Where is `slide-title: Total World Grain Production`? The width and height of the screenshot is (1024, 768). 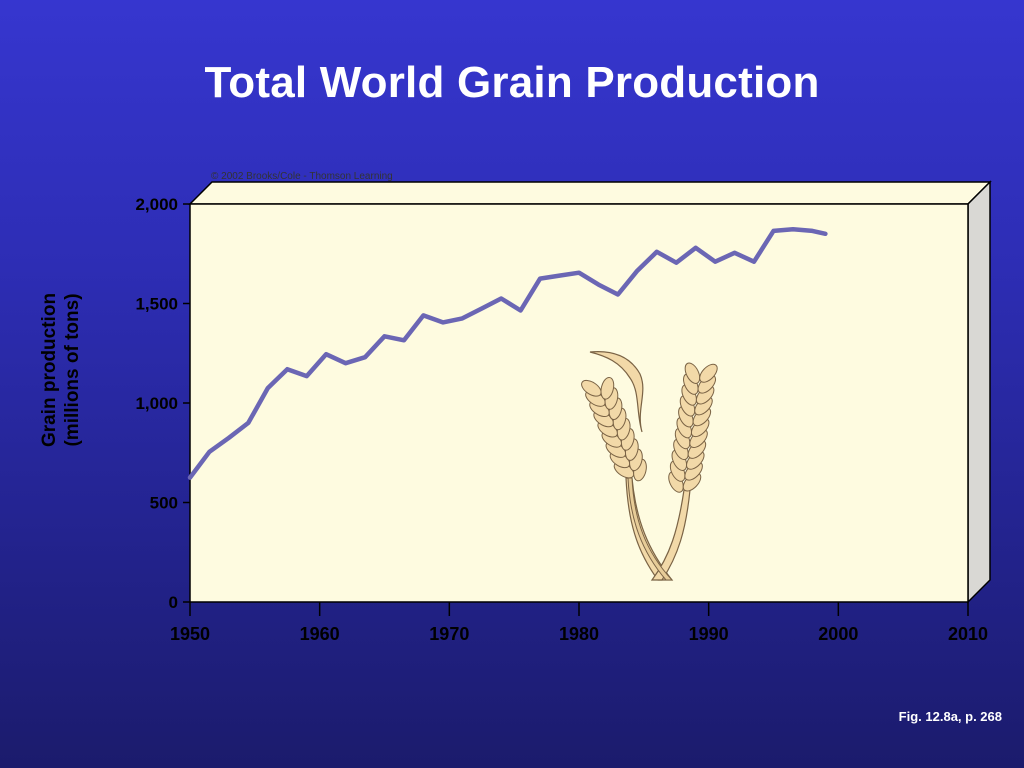
slide-title: Total World Grain Production is located at coordinates (512, 82).